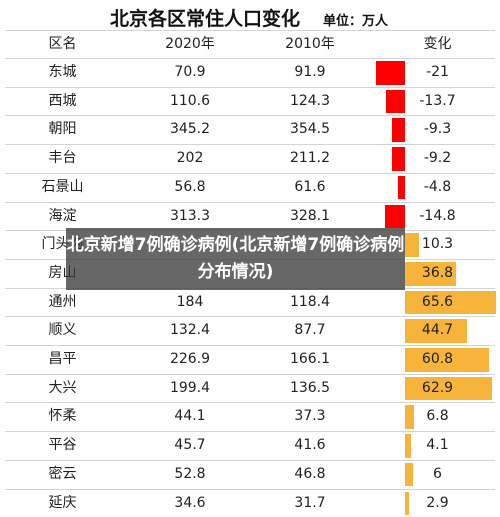 The width and height of the screenshot is (500, 517). I want to click on population-value: 313.3, so click(190, 215).